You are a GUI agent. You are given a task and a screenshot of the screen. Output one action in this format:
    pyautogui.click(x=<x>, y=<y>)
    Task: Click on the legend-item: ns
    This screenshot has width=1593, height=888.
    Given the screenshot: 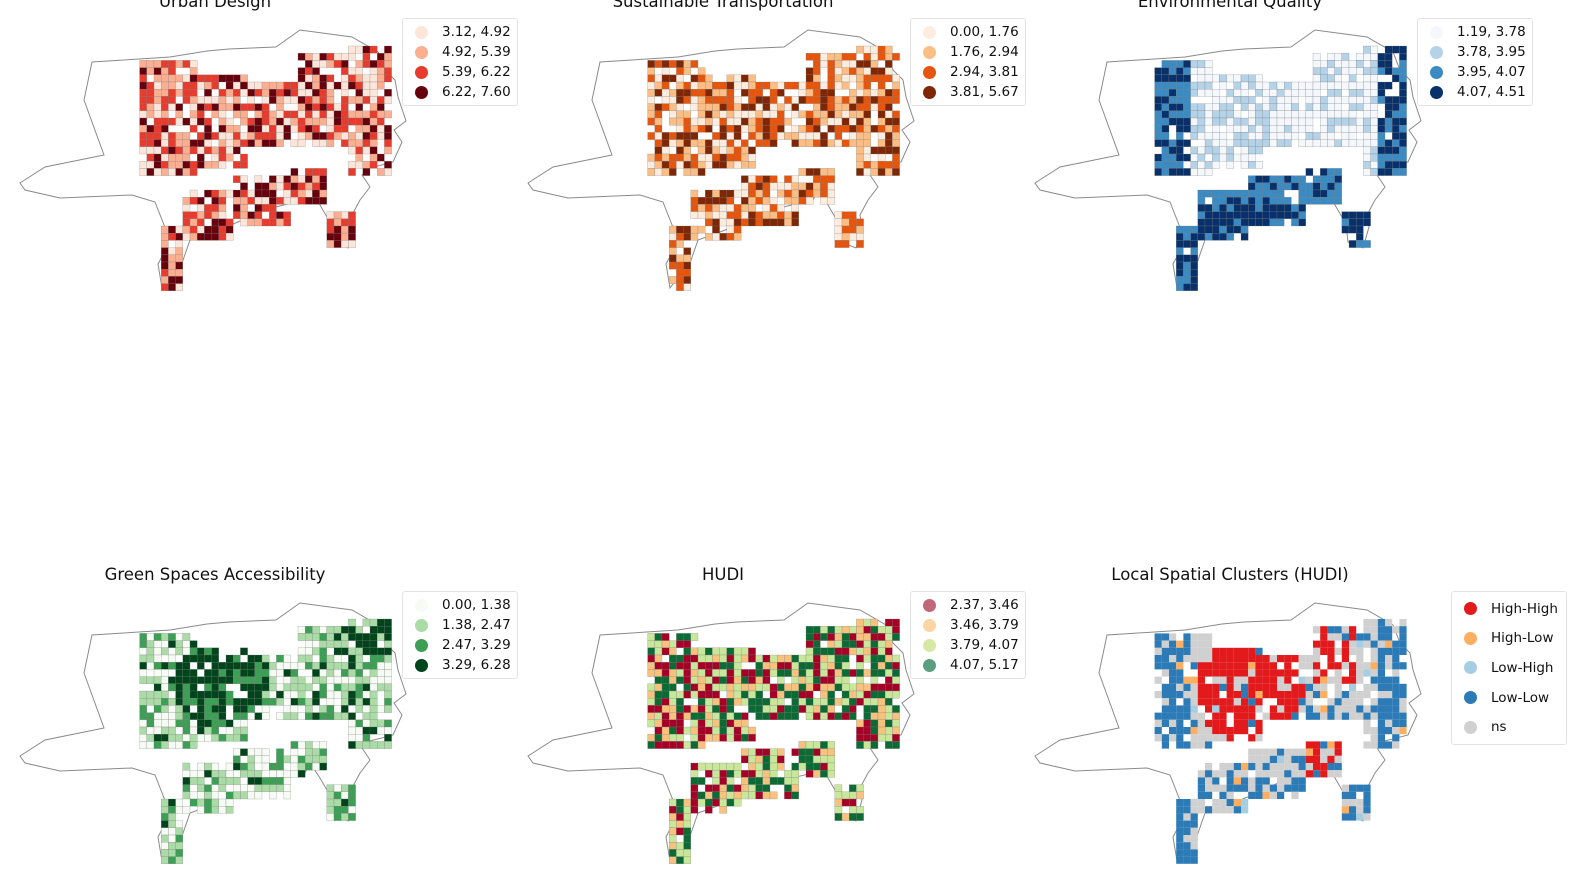 What is the action you would take?
    pyautogui.click(x=1508, y=727)
    